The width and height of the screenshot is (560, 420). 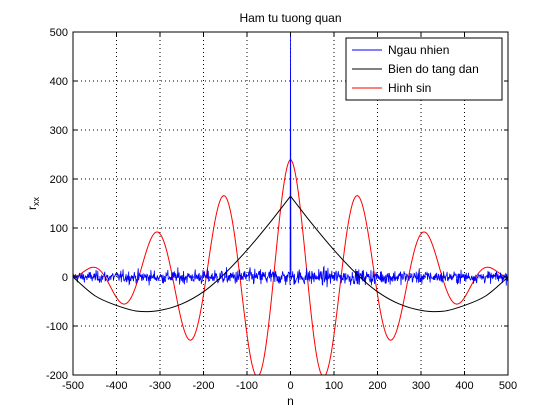 I want to click on x-tick-label: 0, so click(x=290, y=386).